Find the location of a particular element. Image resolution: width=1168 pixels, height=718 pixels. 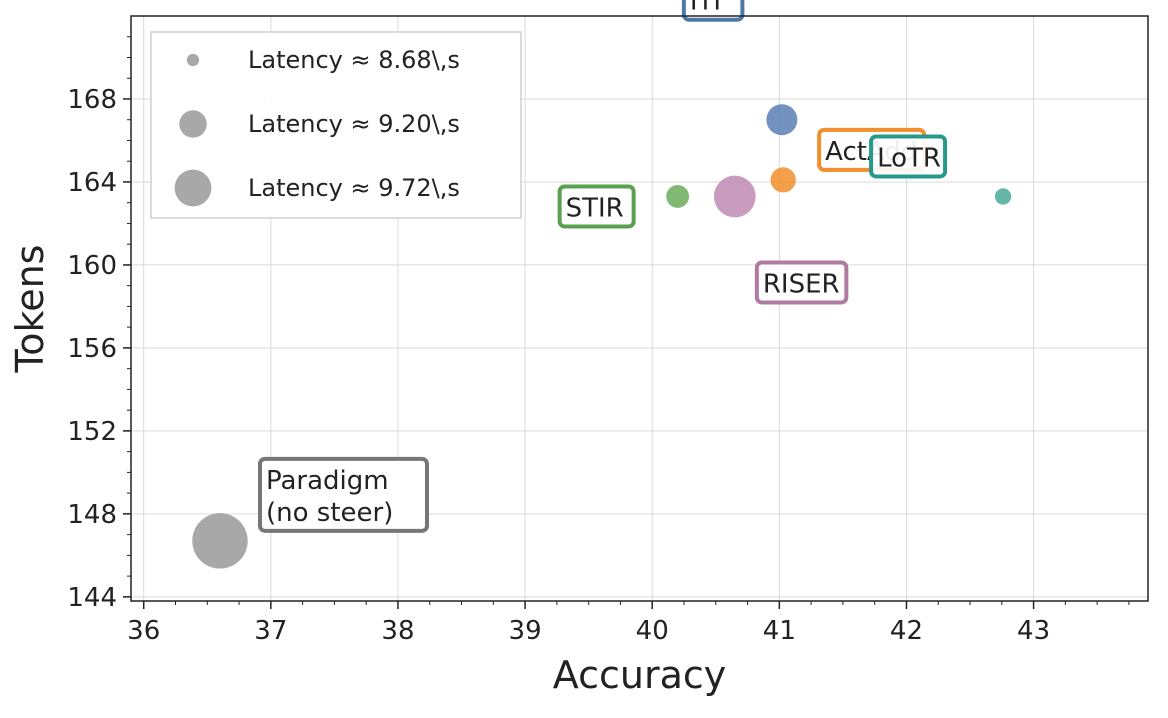

label-text: STIR is located at coordinates (595, 208).